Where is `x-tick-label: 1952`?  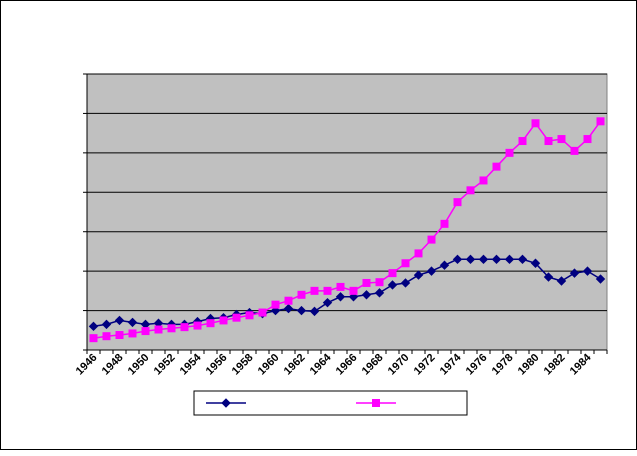
x-tick-label: 1952 is located at coordinates (165, 365).